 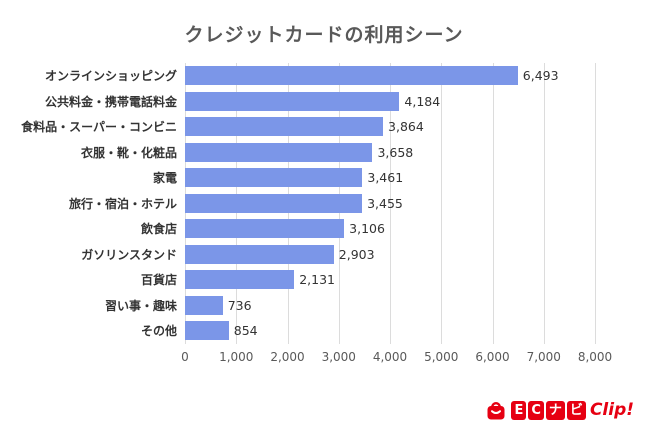 What do you see at coordinates (158, 331) in the screenshot?
I see `category-label: その他` at bounding box center [158, 331].